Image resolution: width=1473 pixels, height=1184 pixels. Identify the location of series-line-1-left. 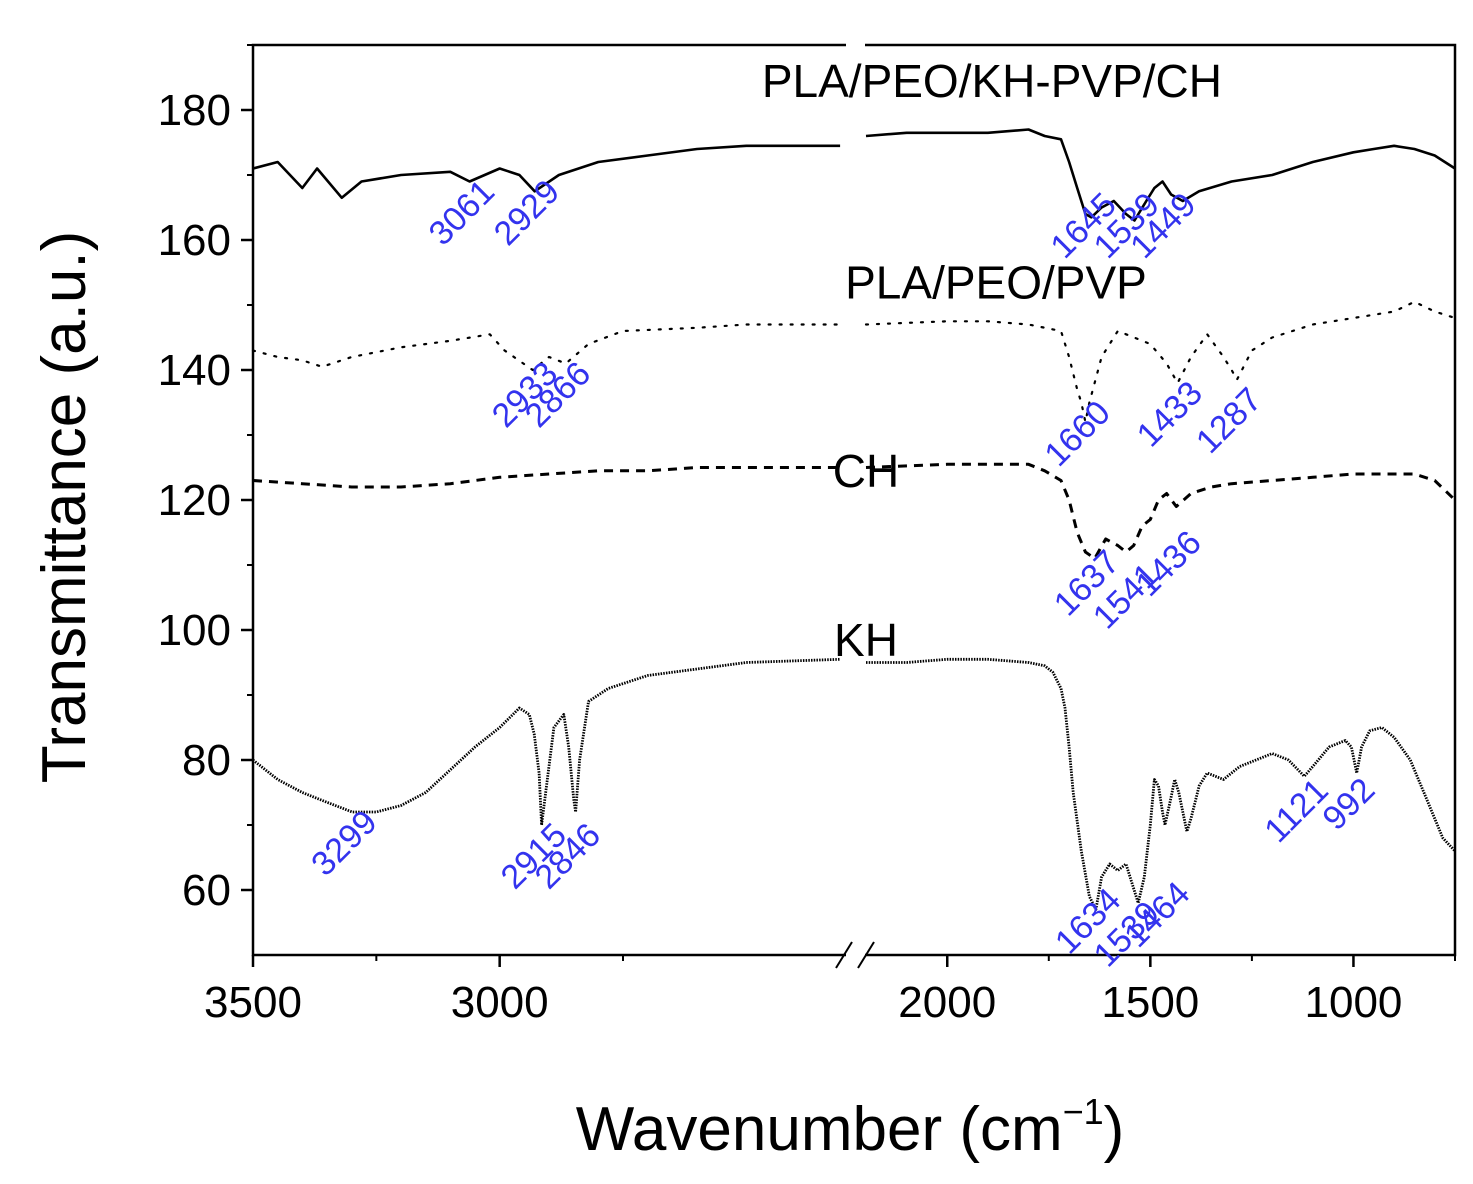
(546, 172).